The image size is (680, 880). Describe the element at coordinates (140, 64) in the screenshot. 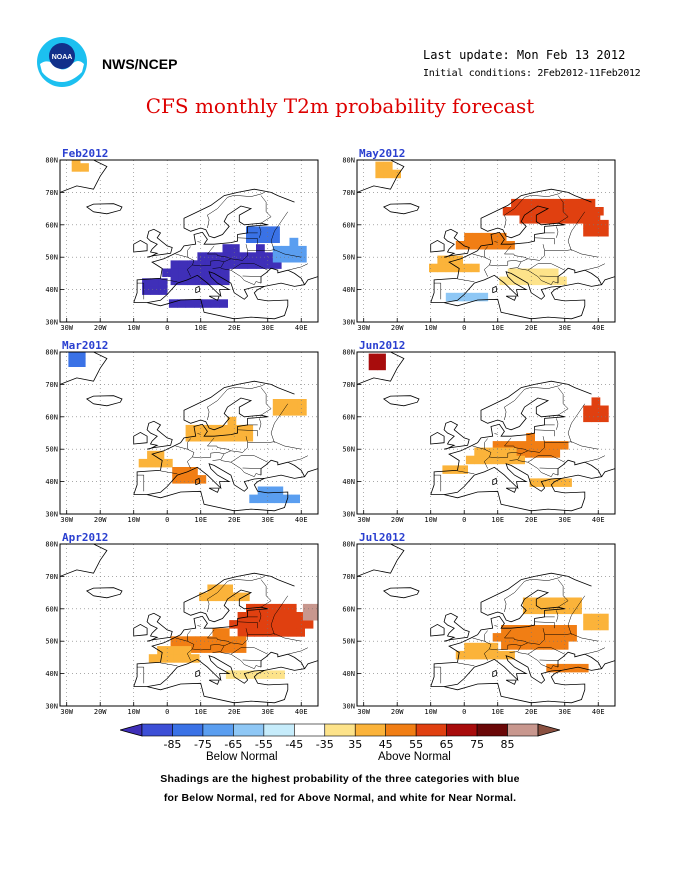

I see `agency-name: NWS/NCEP` at that location.